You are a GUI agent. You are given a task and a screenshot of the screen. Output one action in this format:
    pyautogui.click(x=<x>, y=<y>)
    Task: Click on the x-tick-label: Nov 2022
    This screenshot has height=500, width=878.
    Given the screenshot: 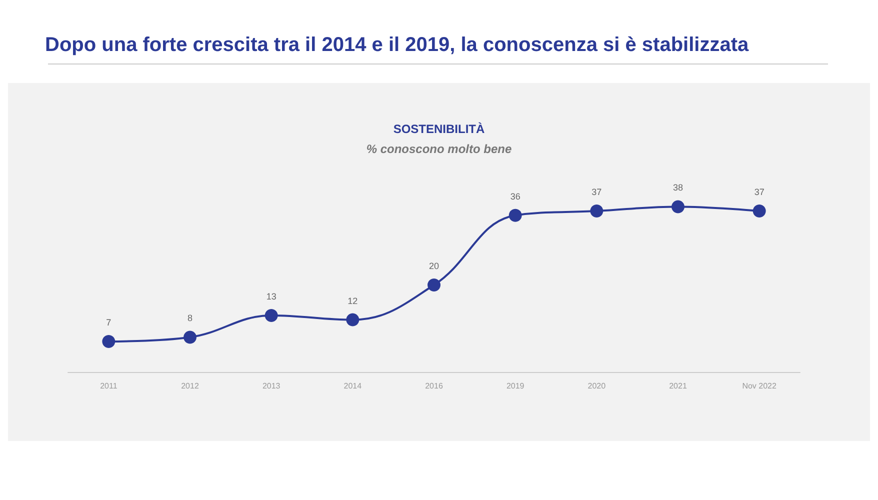 What is the action you would take?
    pyautogui.click(x=760, y=386)
    